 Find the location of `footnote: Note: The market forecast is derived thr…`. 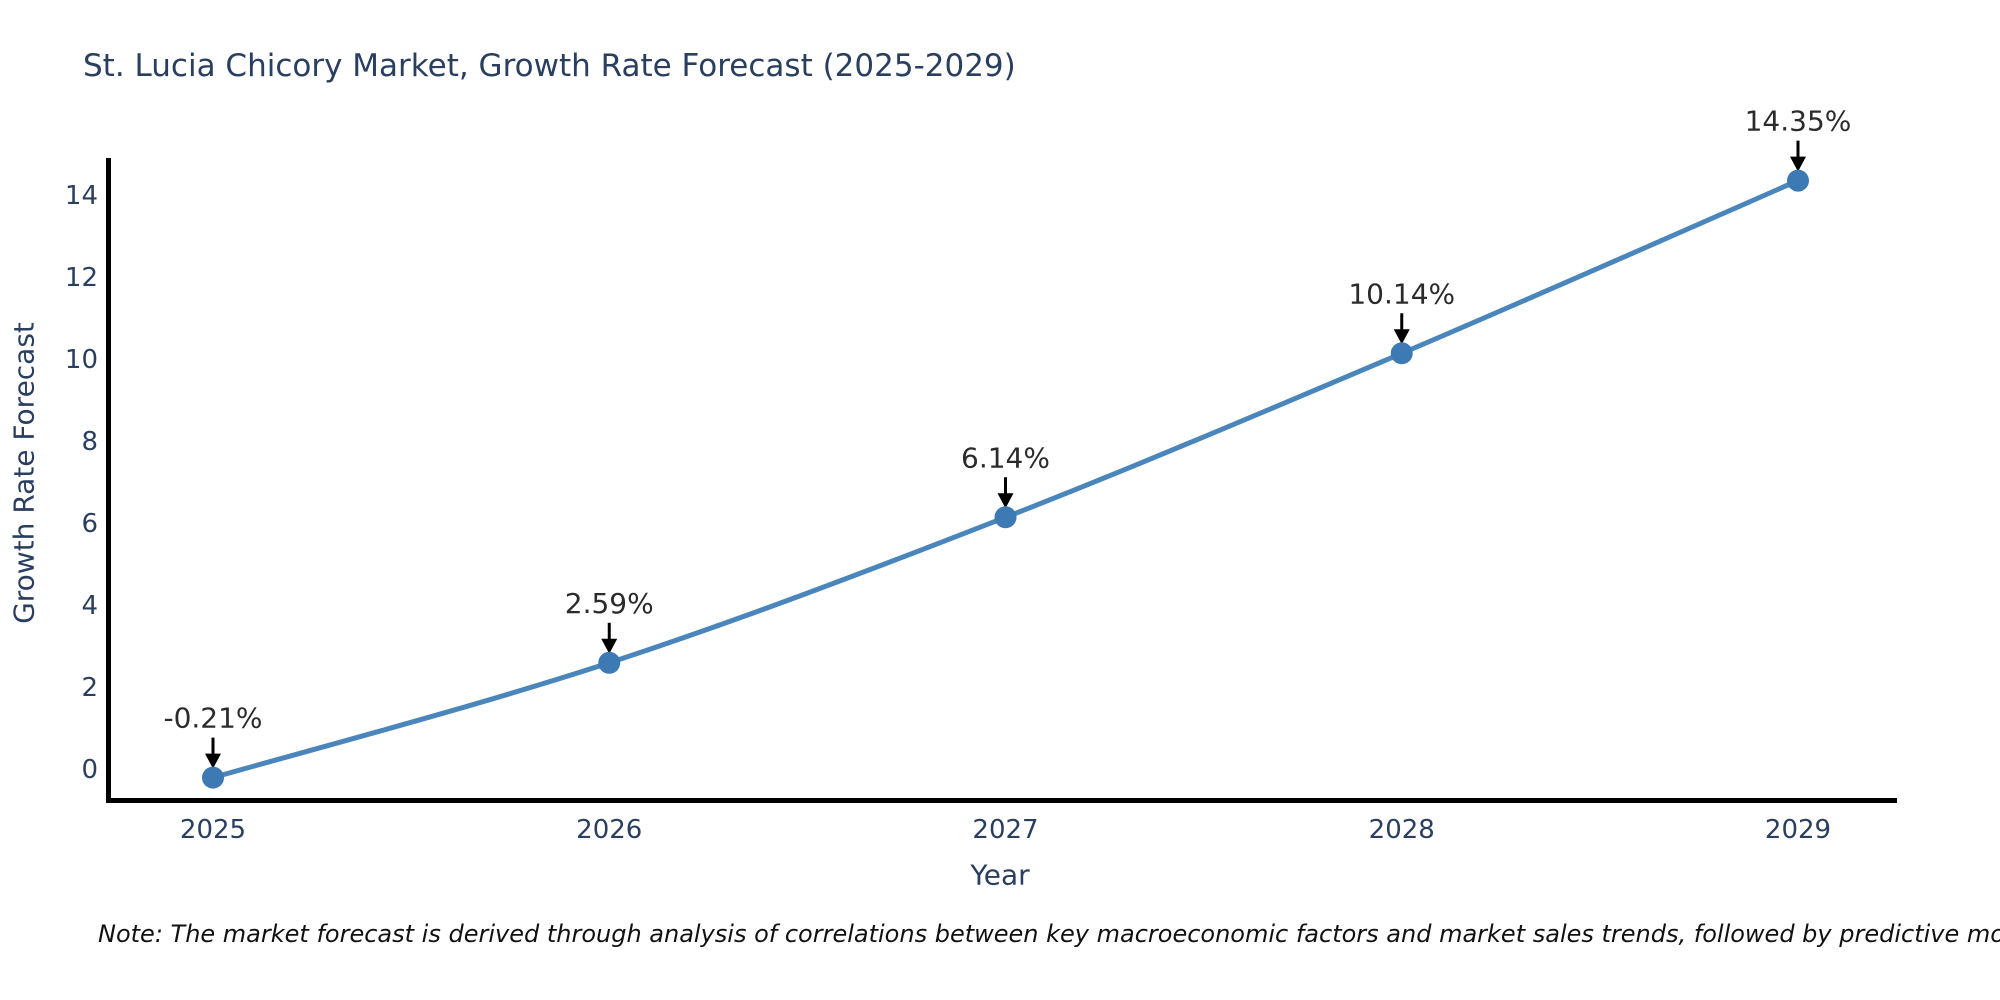

footnote: Note: The market forecast is derived thr… is located at coordinates (1049, 934).